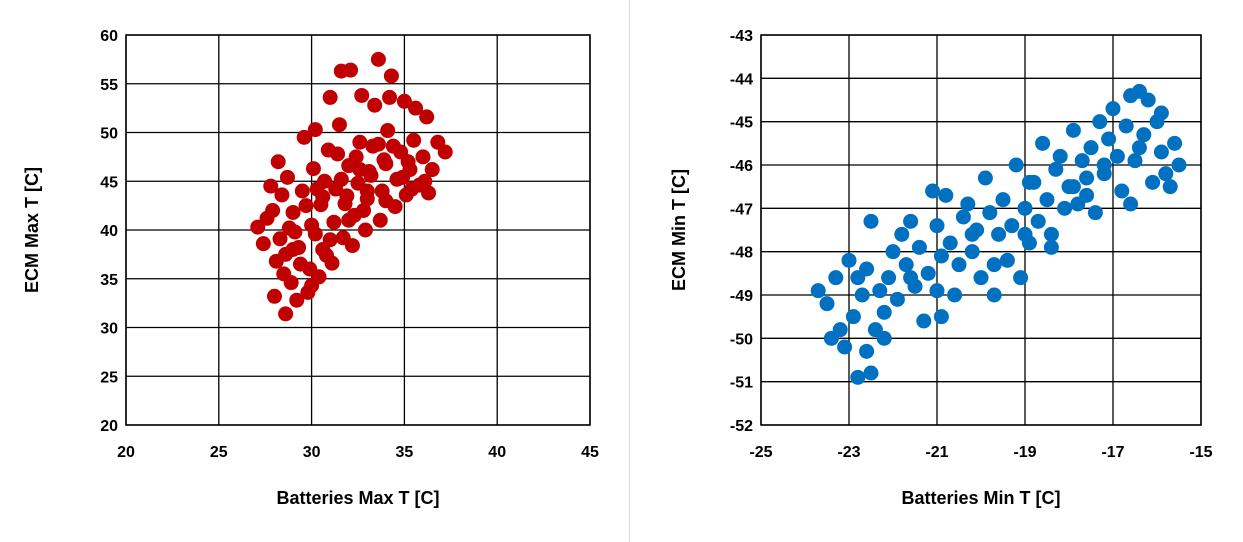 Image resolution: width=1243 pixels, height=542 pixels. Describe the element at coordinates (219, 452) in the screenshot. I see `x-tick-label: 25` at that location.